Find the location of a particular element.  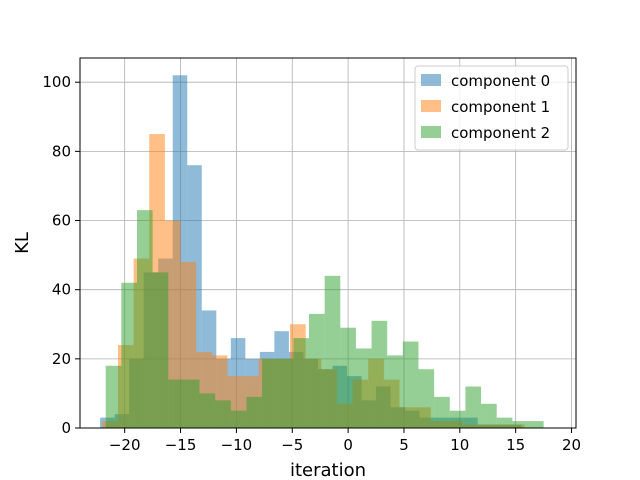

x-tick-label: −20 is located at coordinates (125, 445).